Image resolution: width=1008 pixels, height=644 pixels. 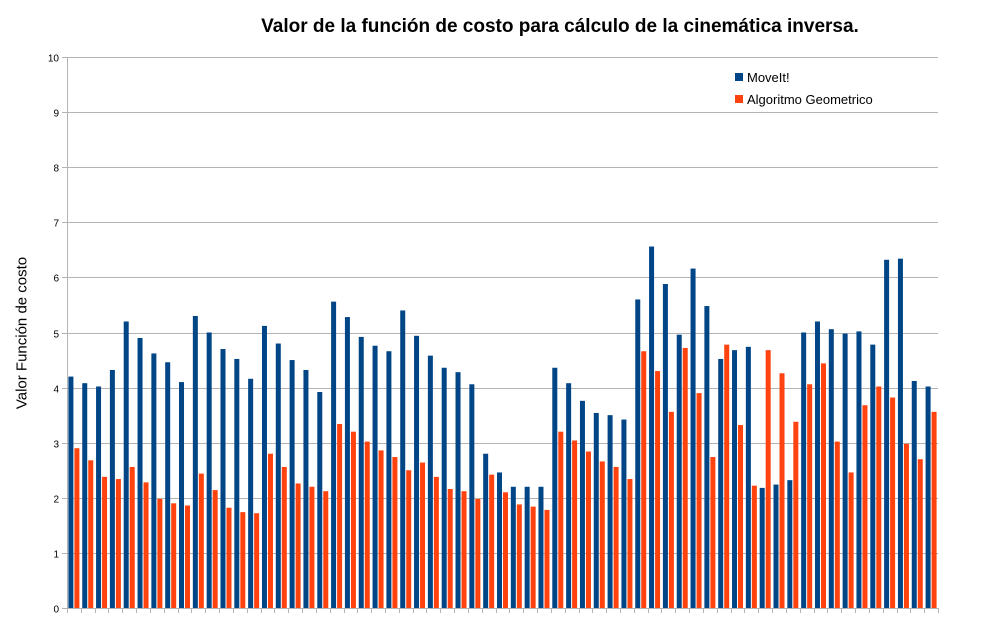 What do you see at coordinates (739, 77) in the screenshot?
I see `legend-swatch-moveit` at bounding box center [739, 77].